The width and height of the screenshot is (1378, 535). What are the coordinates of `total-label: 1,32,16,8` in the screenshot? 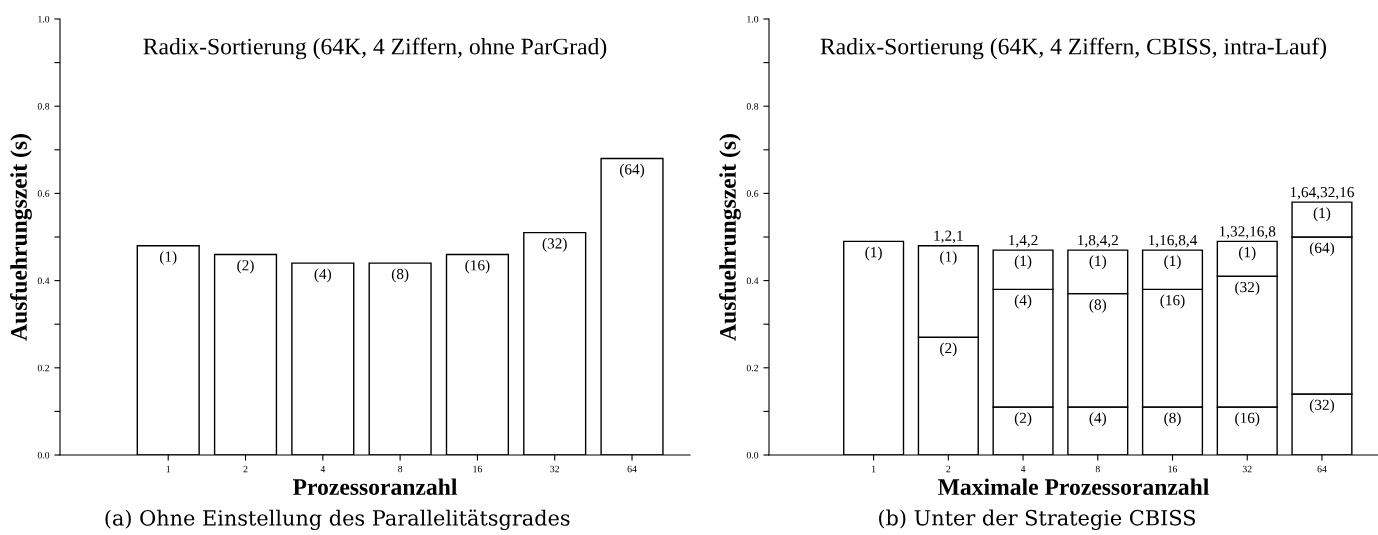 It's located at (1247, 232).